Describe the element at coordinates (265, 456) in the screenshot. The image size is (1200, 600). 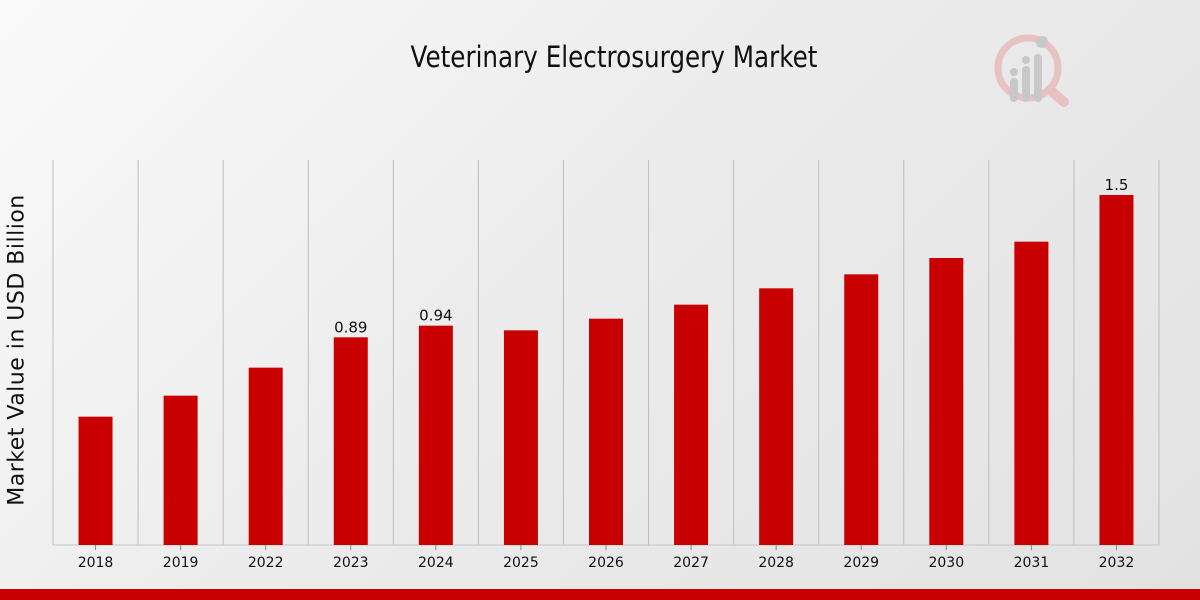
I see `bar-2022` at that location.